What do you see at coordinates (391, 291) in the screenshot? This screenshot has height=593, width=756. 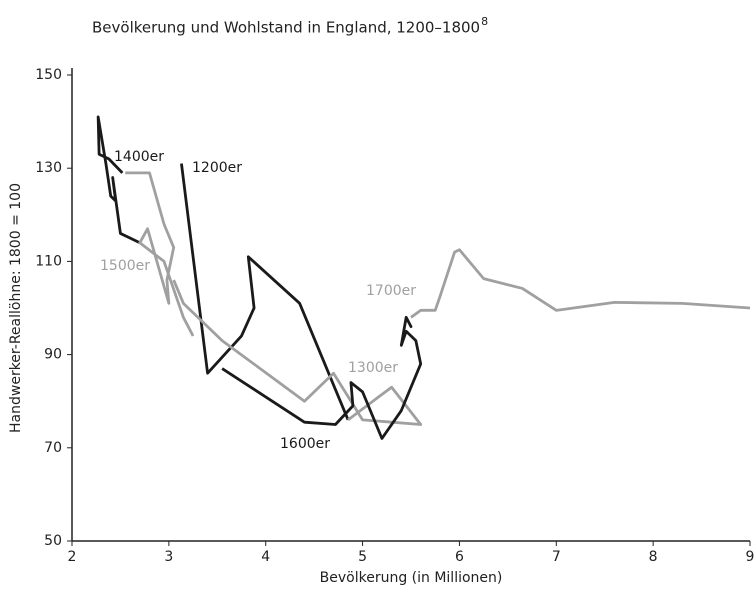 I see `series-label: 1700er` at bounding box center [391, 291].